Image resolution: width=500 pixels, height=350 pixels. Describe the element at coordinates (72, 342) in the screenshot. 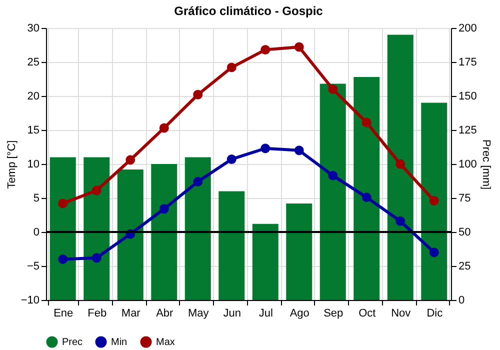

I see `legend-label: Prec` at that location.